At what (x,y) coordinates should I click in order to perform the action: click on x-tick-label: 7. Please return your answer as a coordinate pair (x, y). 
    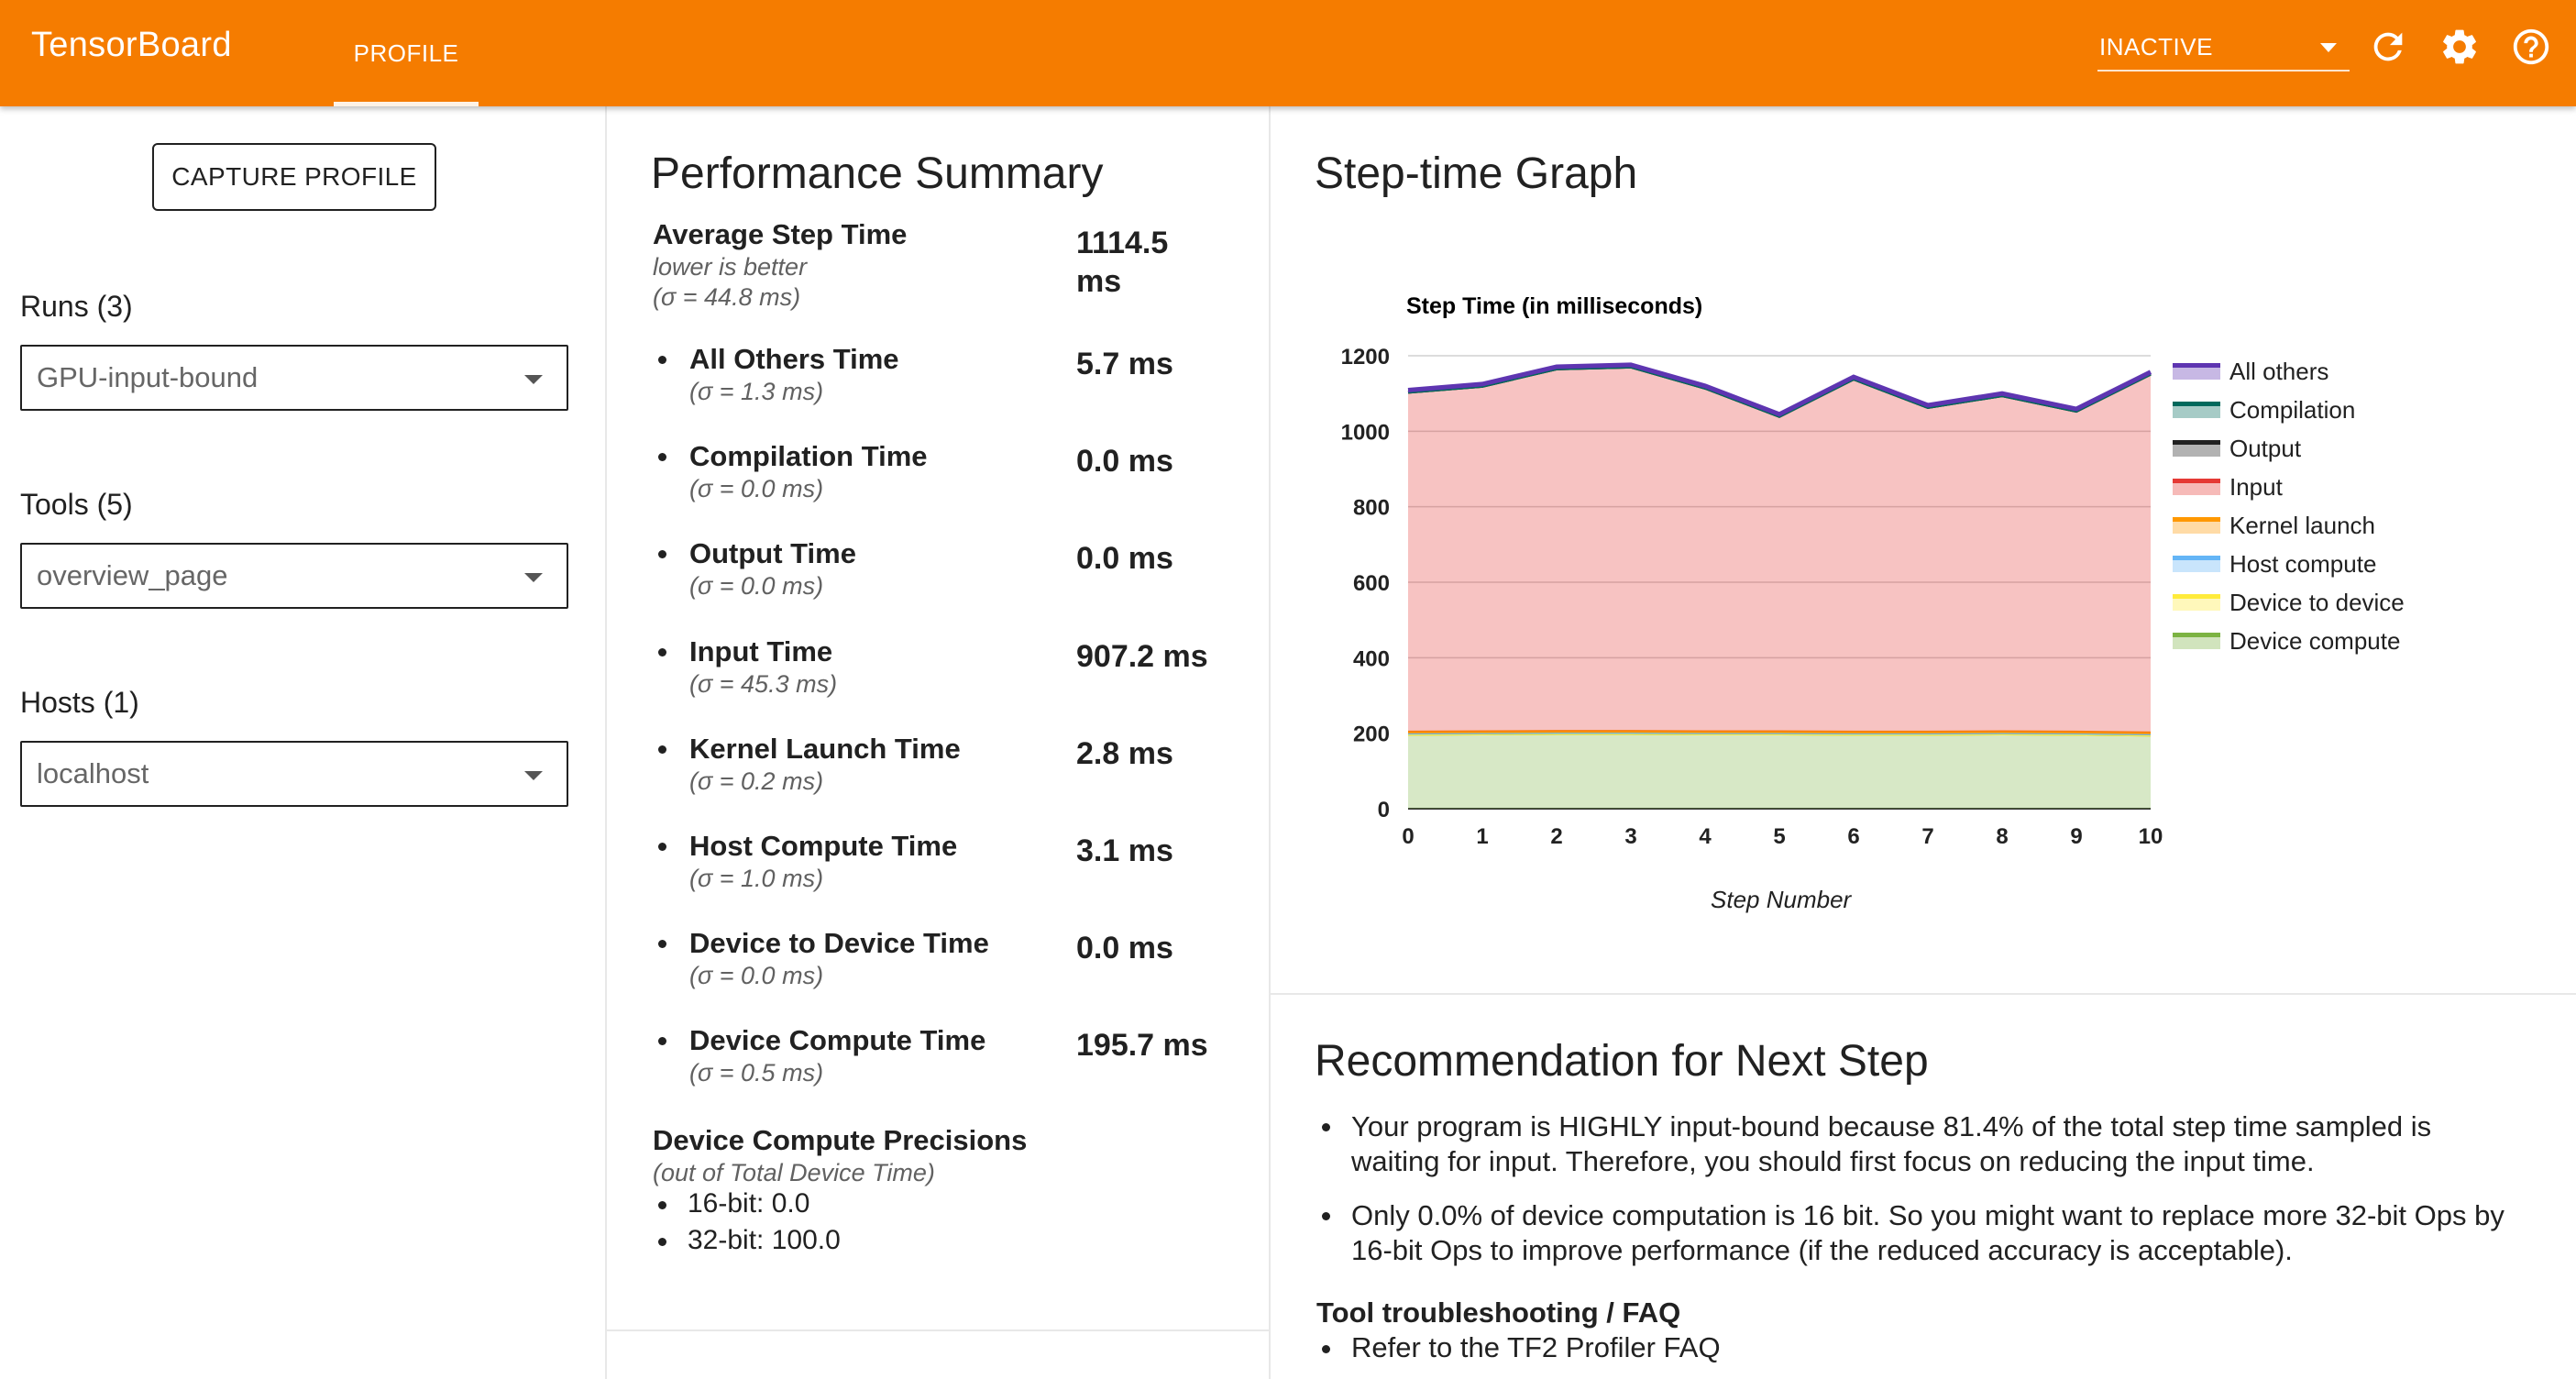
    Looking at the image, I should click on (1927, 837).